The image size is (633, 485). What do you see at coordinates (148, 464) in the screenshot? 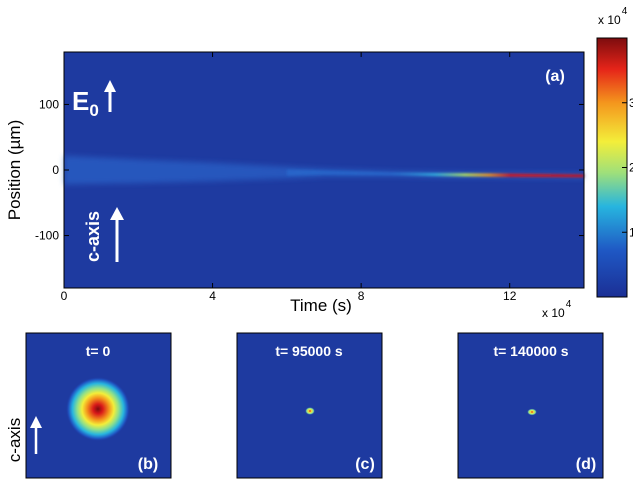
I see `panel-b-label: (b)` at bounding box center [148, 464].